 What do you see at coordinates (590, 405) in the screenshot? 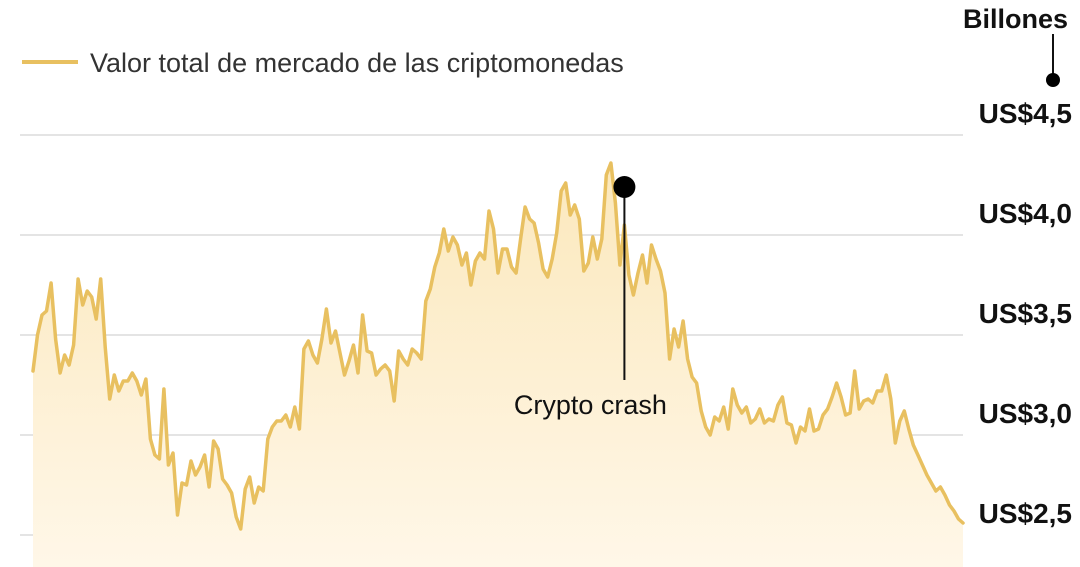
I see `annotation-label: Crypto crash` at bounding box center [590, 405].